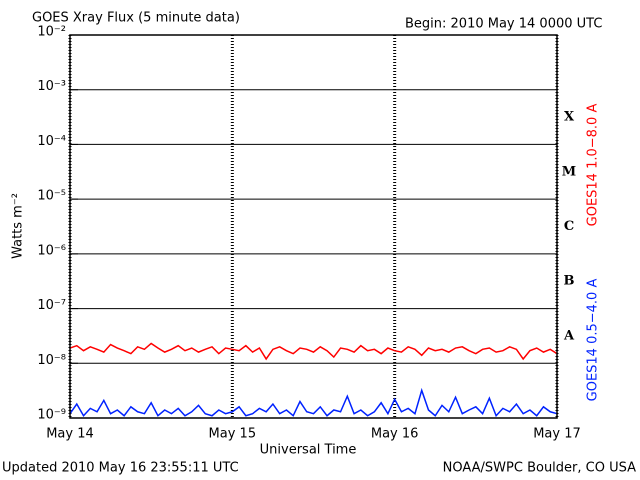 The width and height of the screenshot is (640, 480). I want to click on y-tick-label: 10⁻⁴, so click(51, 141).